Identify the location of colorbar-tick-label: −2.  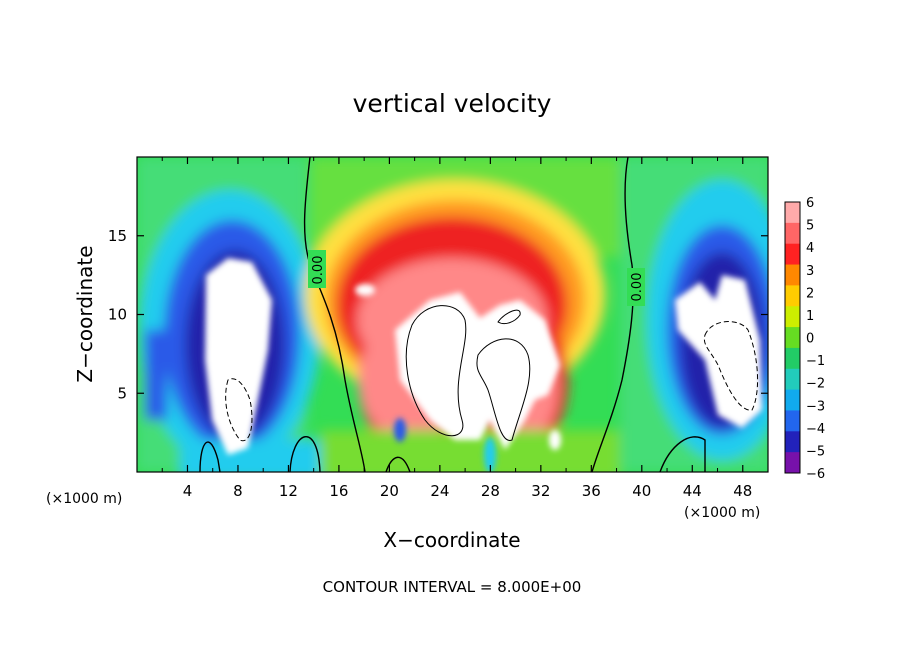
(815, 384).